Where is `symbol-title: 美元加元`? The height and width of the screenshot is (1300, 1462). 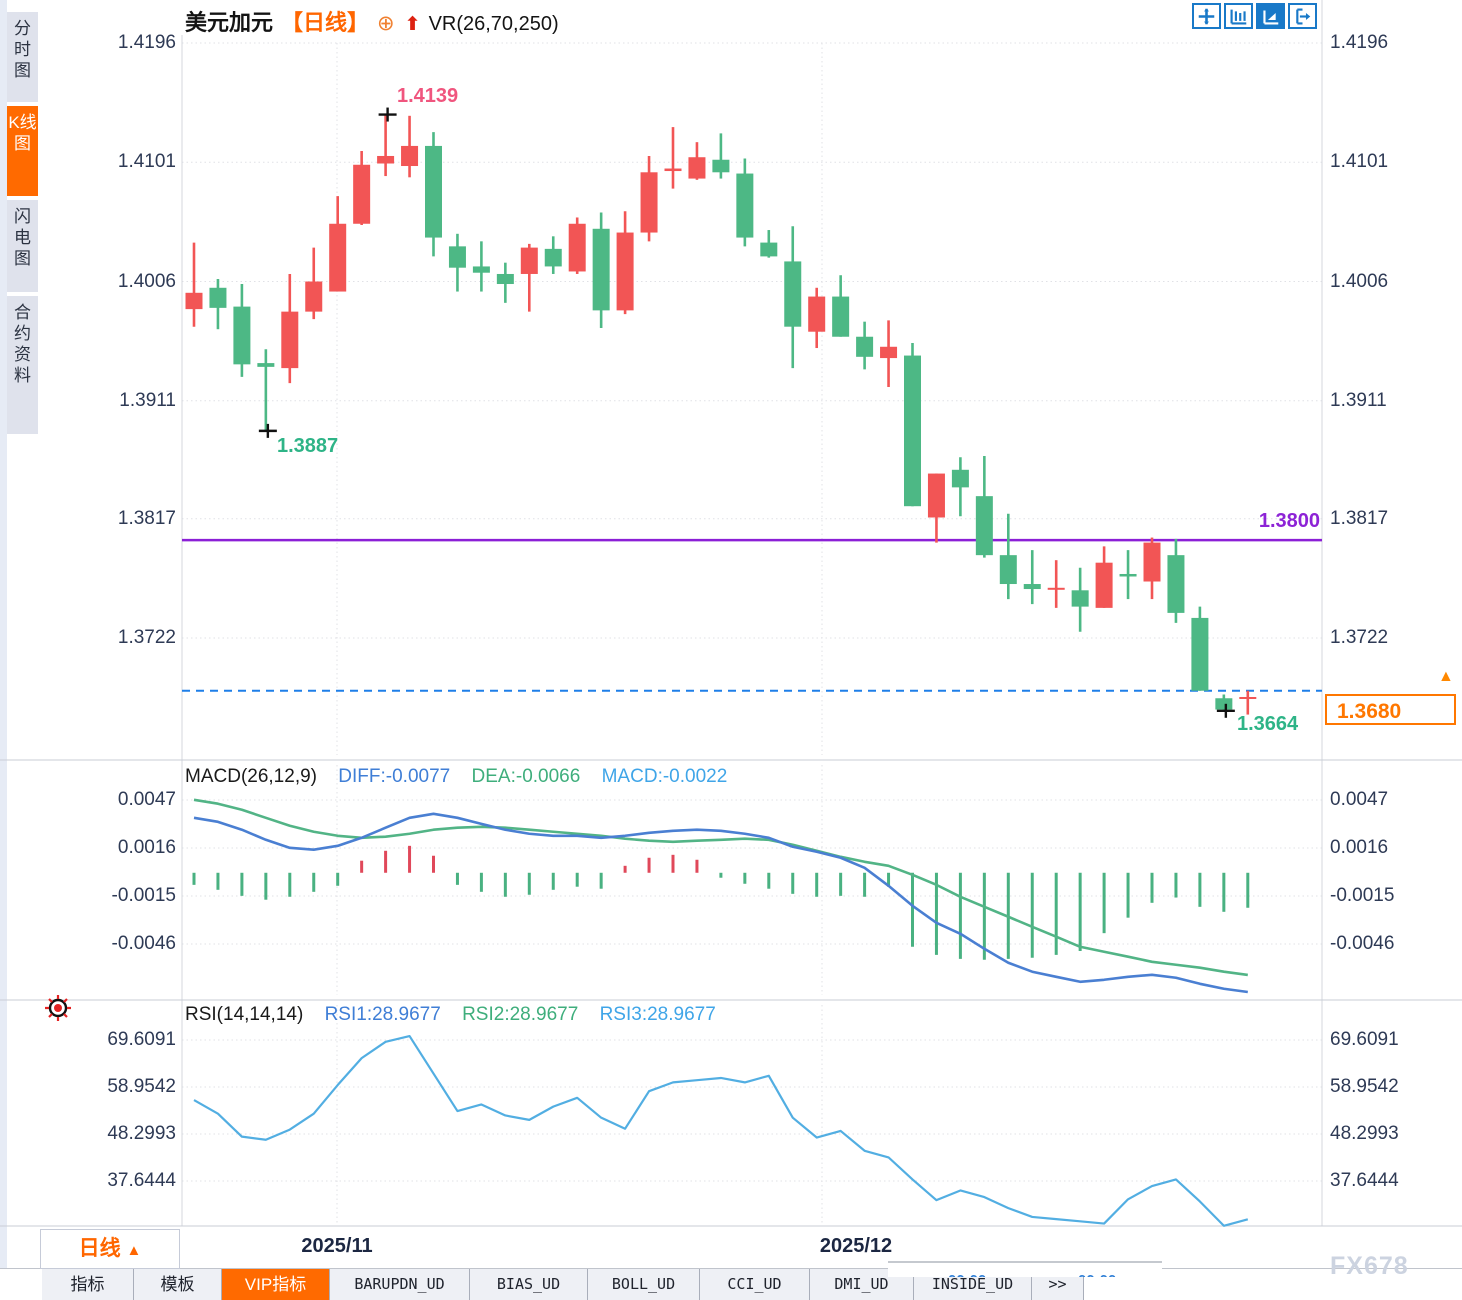
symbol-title: 美元加元 is located at coordinates (229, 22).